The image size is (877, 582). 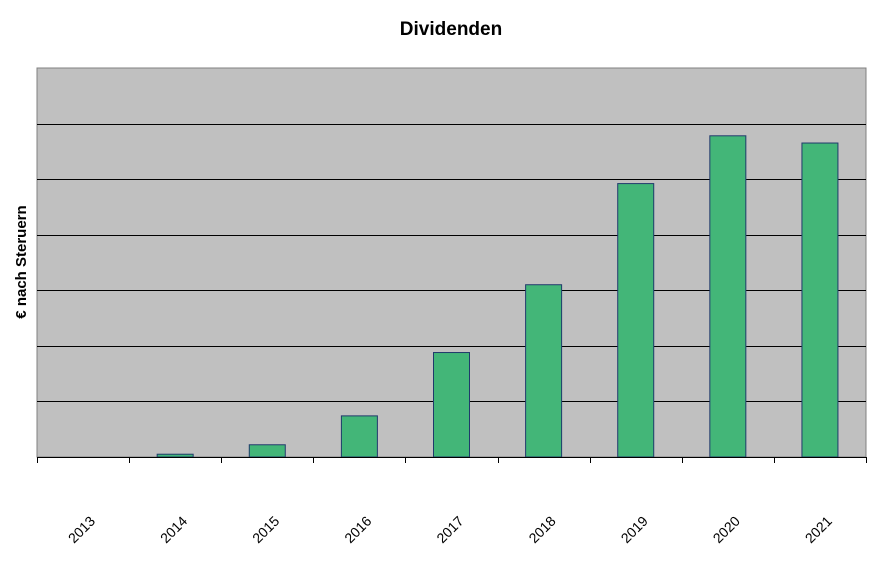 I want to click on x-tick-label-2015: 2015, so click(x=265, y=529).